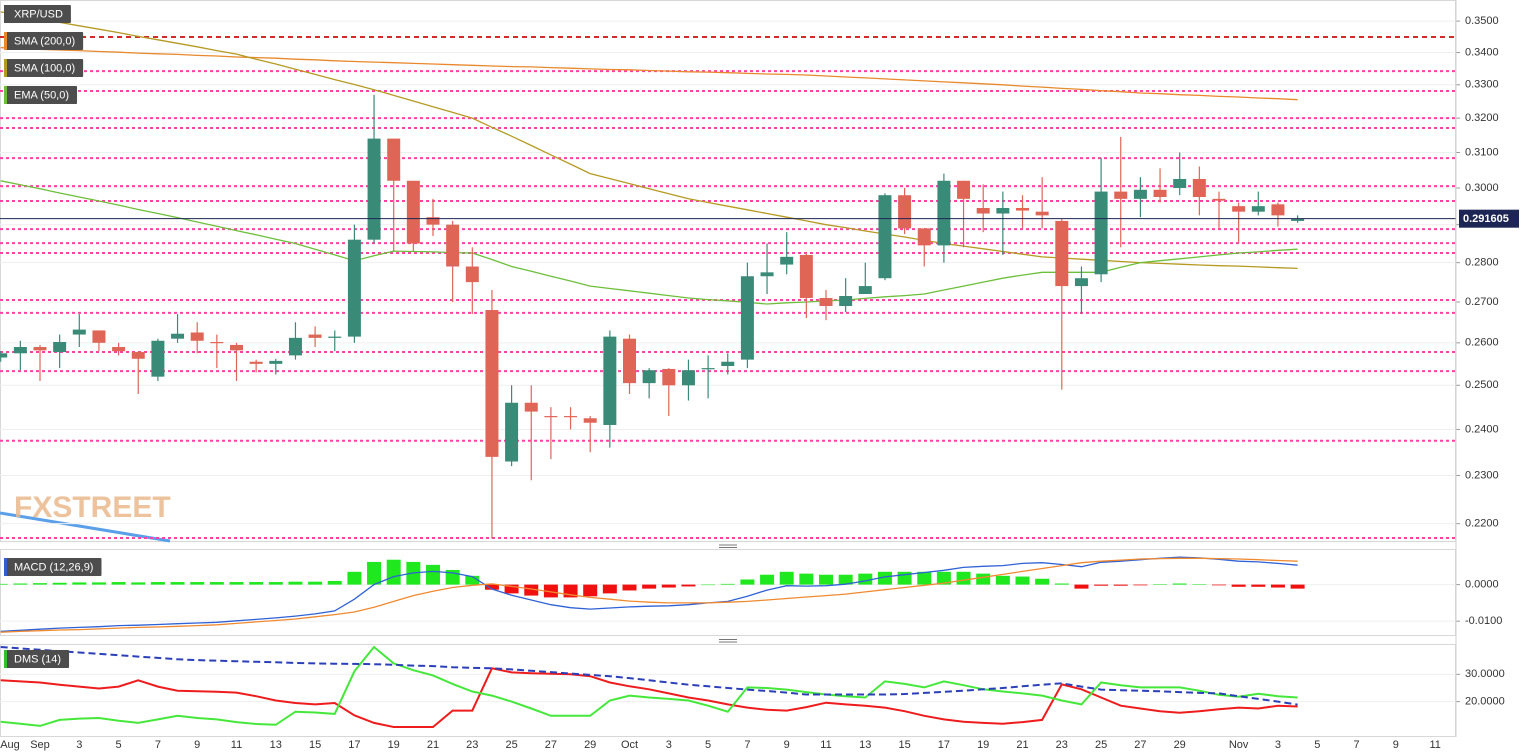  I want to click on legend-label: MACD (12,26,9), so click(53, 567).